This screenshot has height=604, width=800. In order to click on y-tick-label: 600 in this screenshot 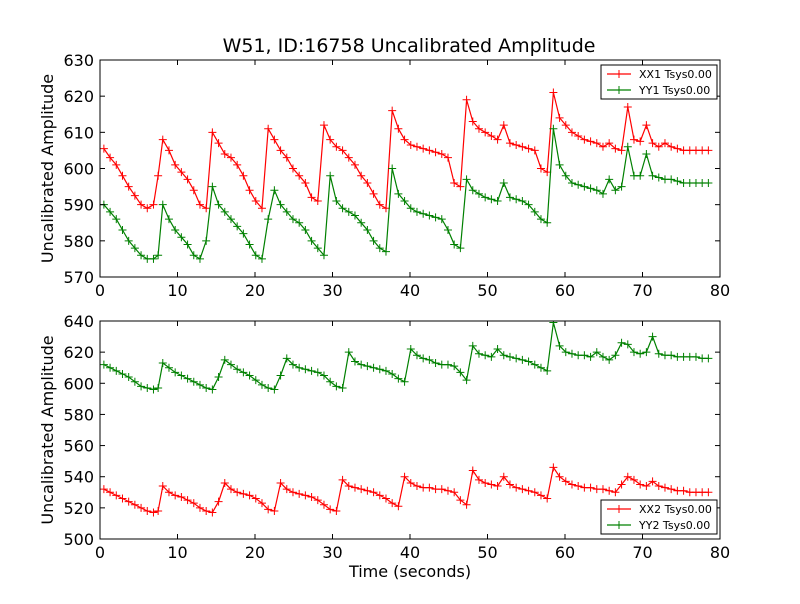, I will do `click(78, 169)`.